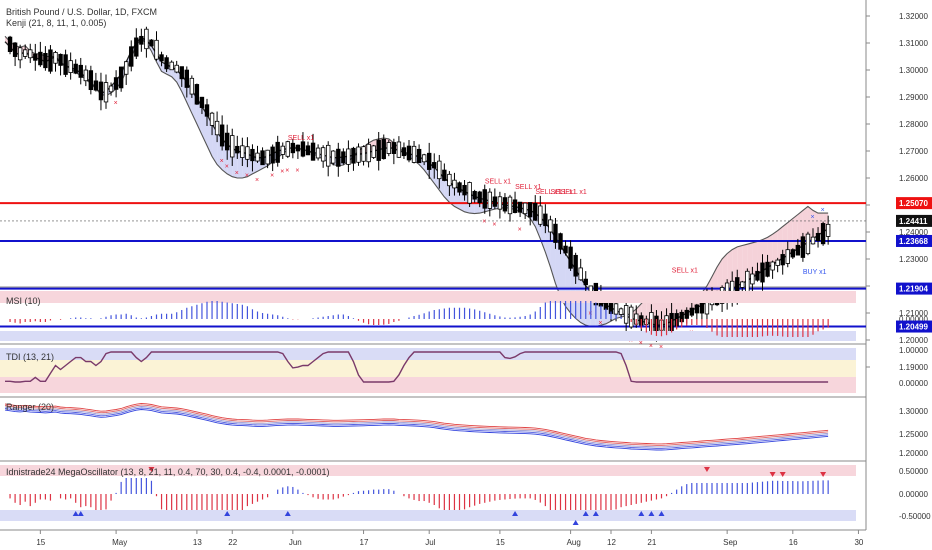  Describe the element at coordinates (730, 542) in the screenshot. I see `time-tick-label: Sep` at that location.